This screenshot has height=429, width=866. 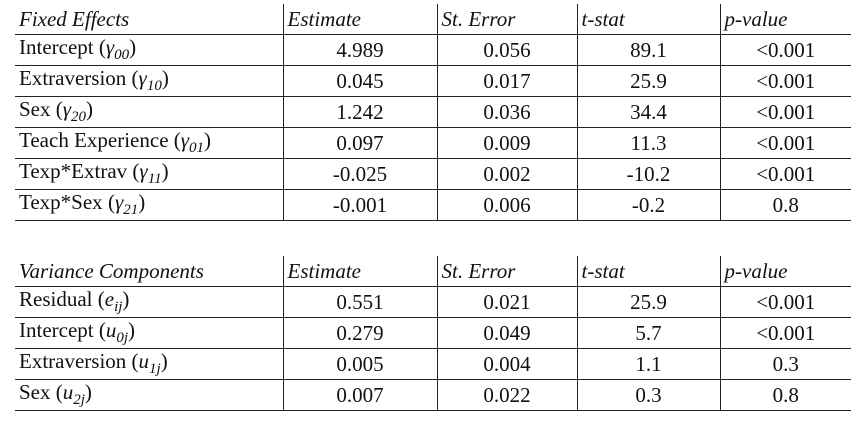 What do you see at coordinates (149, 112) in the screenshot?
I see `term-cell: Sex (γ20)` at bounding box center [149, 112].